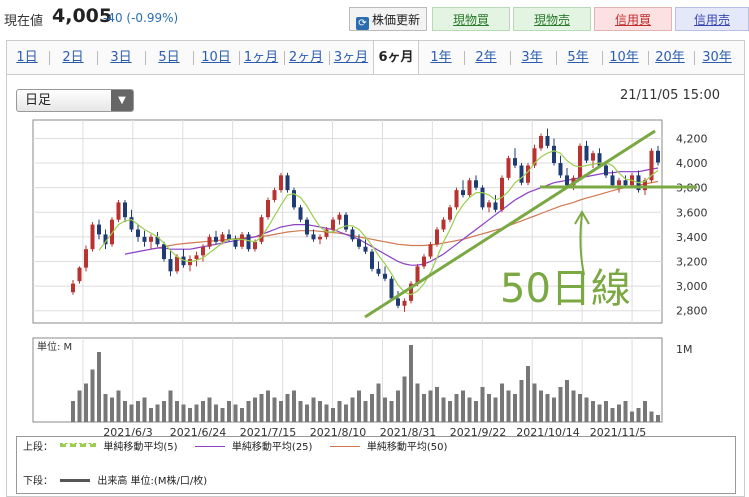 Image resolution: width=749 pixels, height=497 pixels. What do you see at coordinates (633, 19) in the screenshot?
I see `margin-buy-button: 信用買` at bounding box center [633, 19].